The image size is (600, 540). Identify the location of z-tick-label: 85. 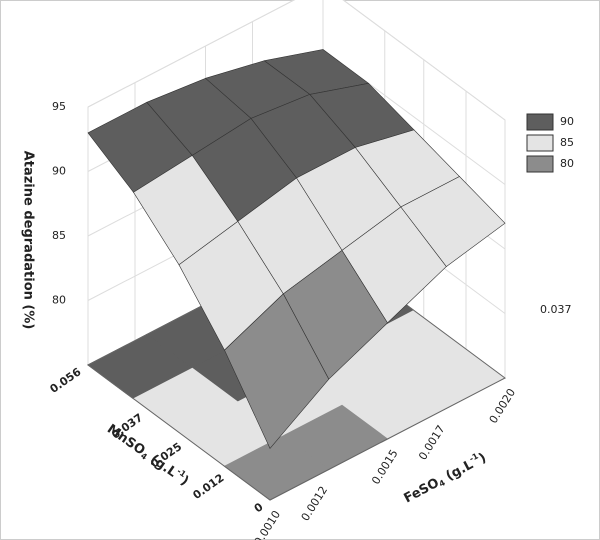
(59, 235).